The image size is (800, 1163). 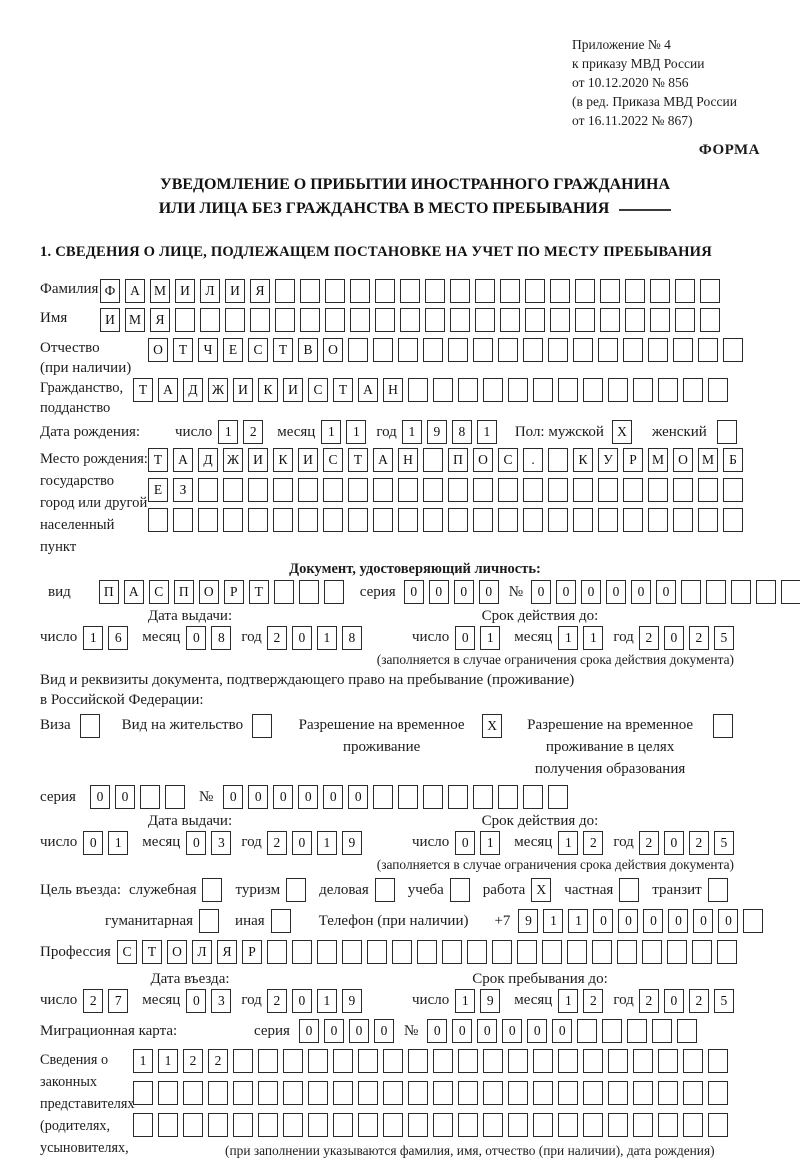 I want to click on appendix-line: (в ред. Приказа МВД России, so click(x=654, y=101).